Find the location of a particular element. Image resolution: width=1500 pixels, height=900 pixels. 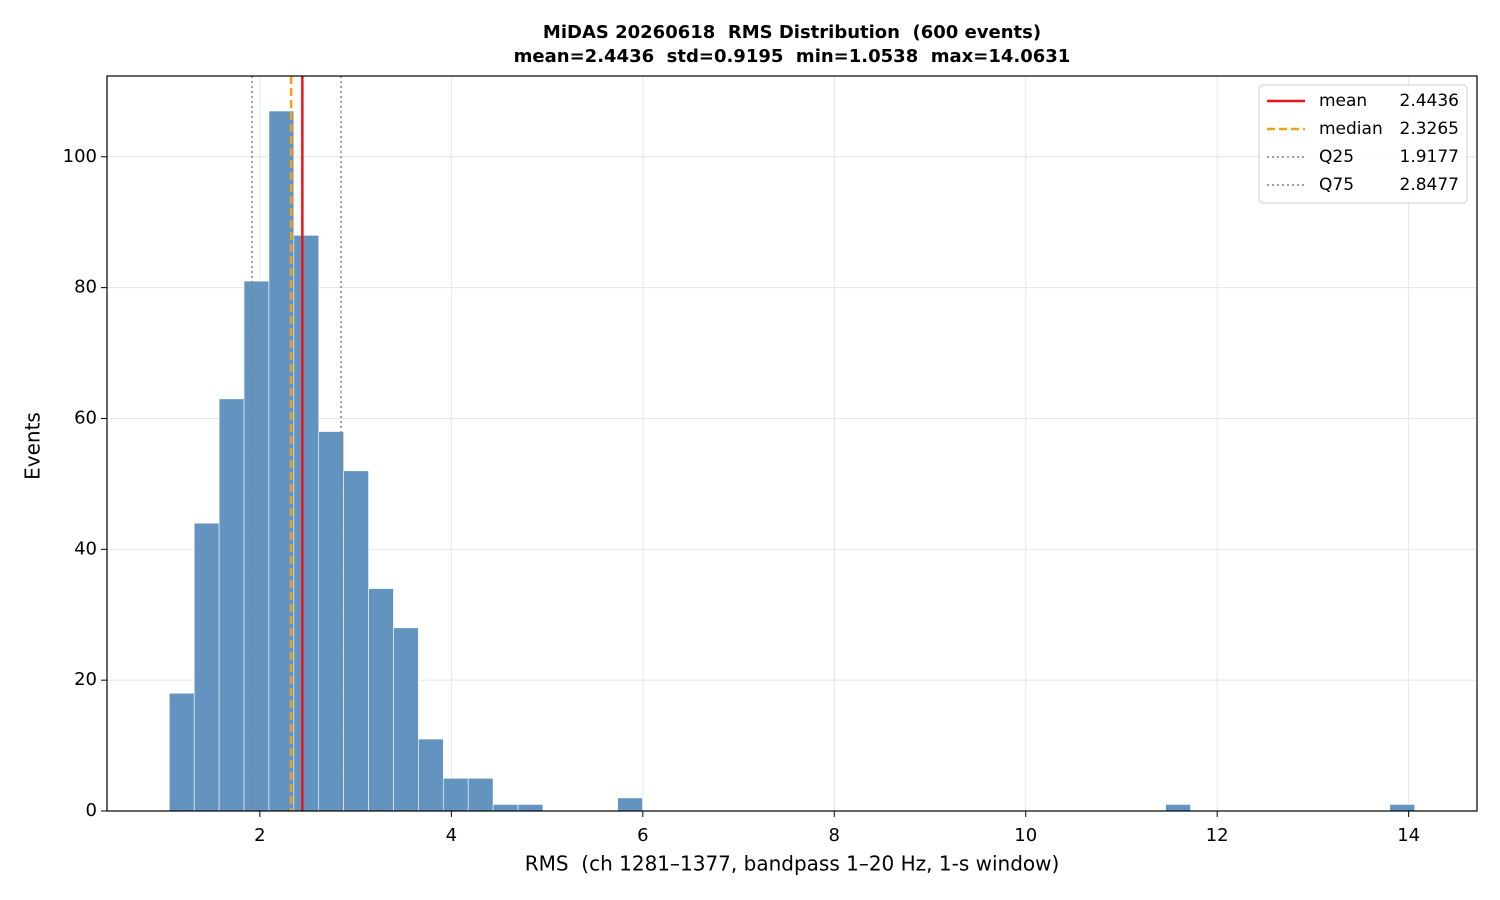

y-tick-label: 40 is located at coordinates (85, 548).